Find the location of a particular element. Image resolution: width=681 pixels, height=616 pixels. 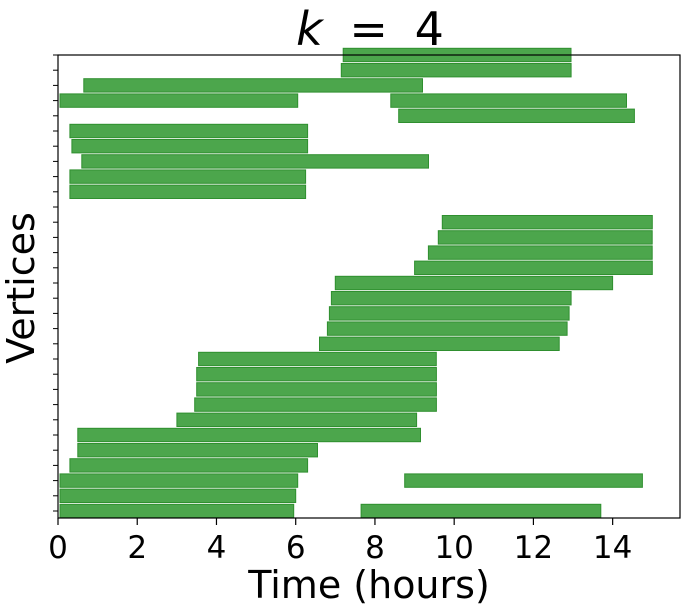

y-axis-ticks is located at coordinates (55, 283).